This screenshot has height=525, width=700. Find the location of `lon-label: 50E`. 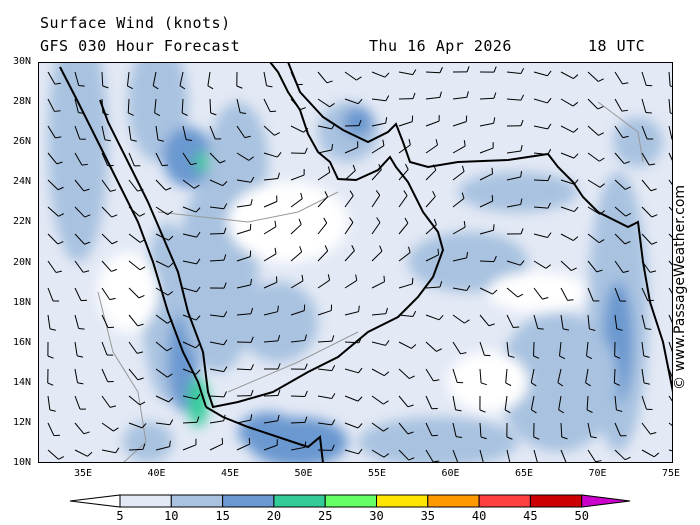

lon-label: 50E is located at coordinates (303, 473).